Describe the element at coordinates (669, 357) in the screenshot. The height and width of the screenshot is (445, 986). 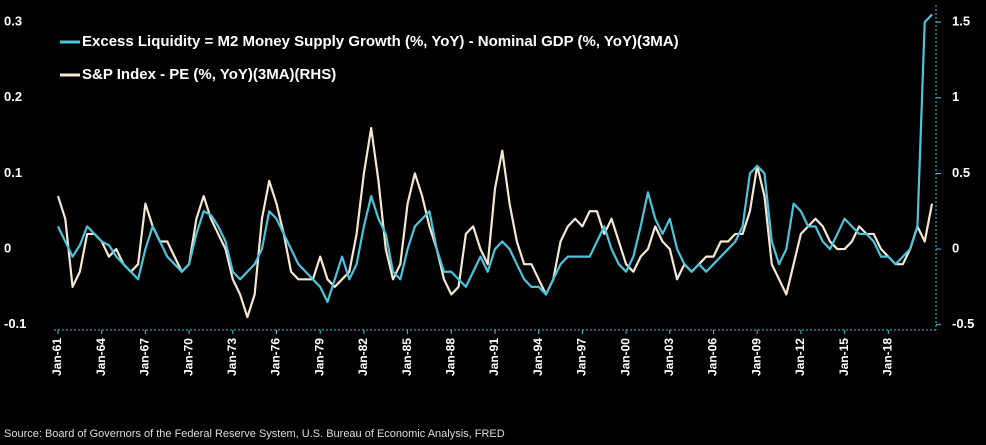
I see `x-tick-label: Jan-03` at that location.